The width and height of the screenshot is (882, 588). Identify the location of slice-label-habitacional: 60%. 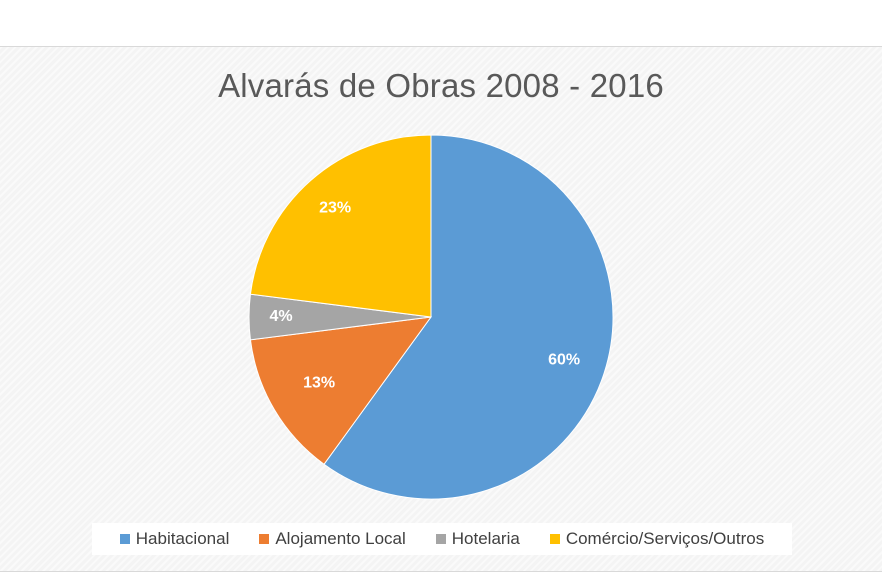
(564, 359).